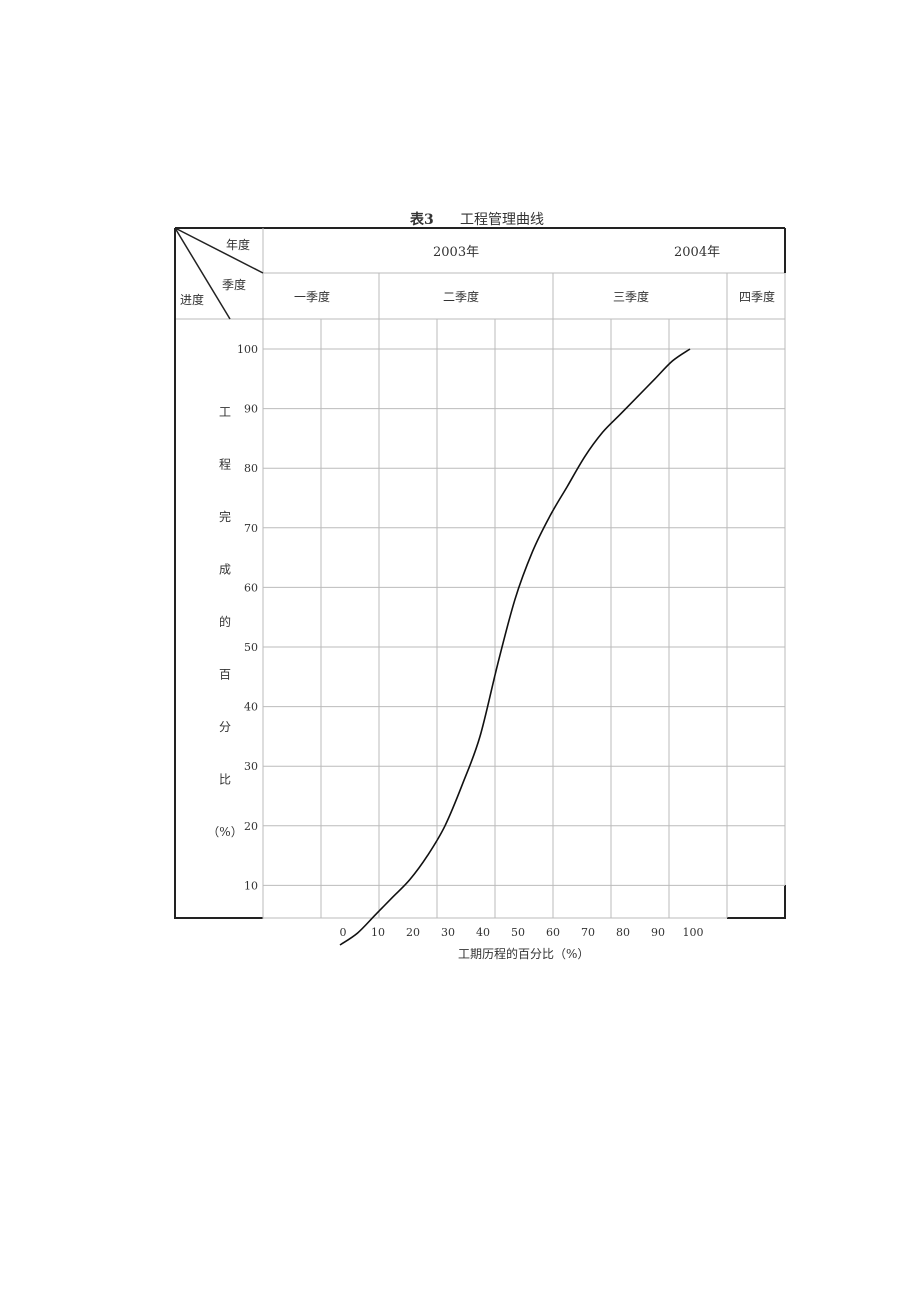  Describe the element at coordinates (523, 953) in the screenshot. I see `x-axis-label: 工期历程的百分比（%）` at that location.